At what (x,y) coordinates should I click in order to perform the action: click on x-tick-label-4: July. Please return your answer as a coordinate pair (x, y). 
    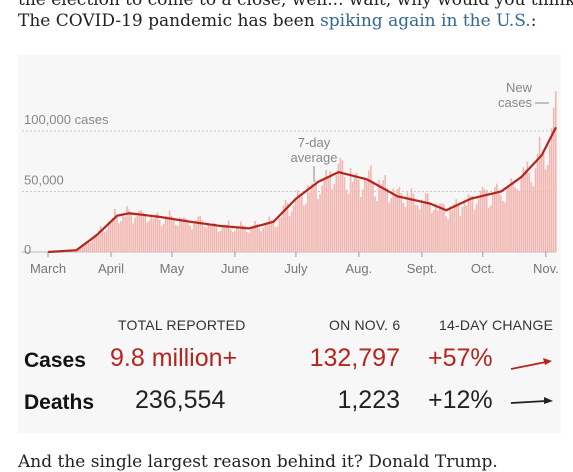
    Looking at the image, I should click on (296, 268).